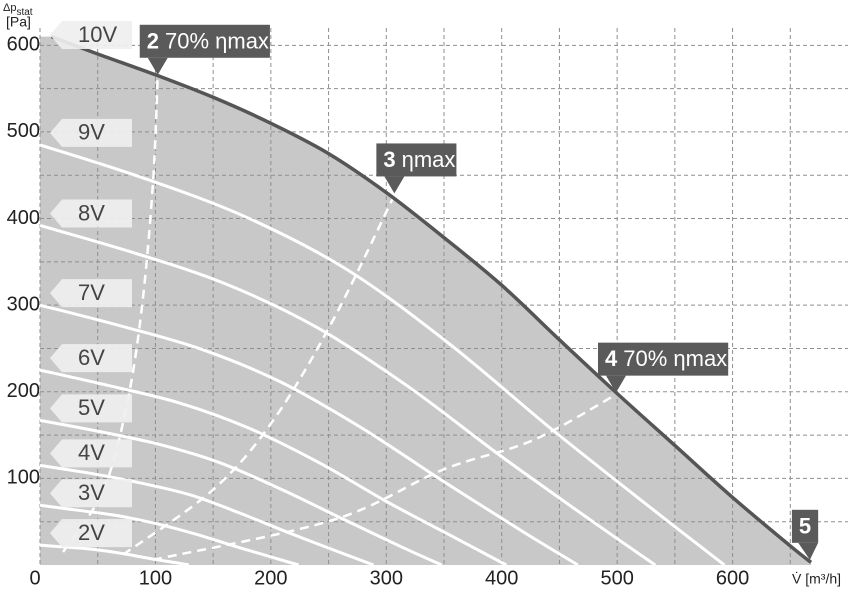 The image size is (850, 590). I want to click on legend-label: 3V, so click(91, 492).